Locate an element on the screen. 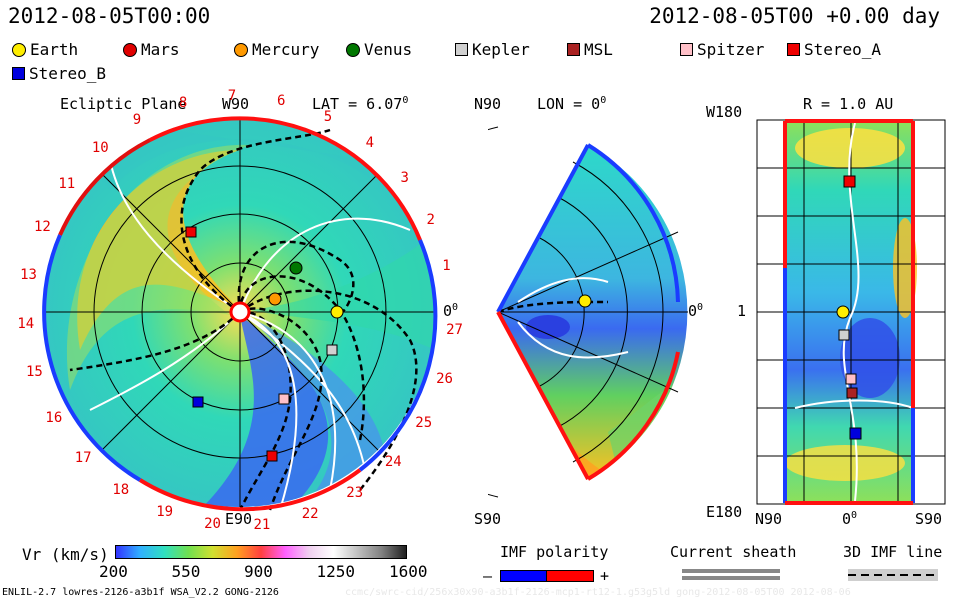 The image size is (960, 600). right-timestamp: 2012-08-05T00 +0.00 day is located at coordinates (794, 16).